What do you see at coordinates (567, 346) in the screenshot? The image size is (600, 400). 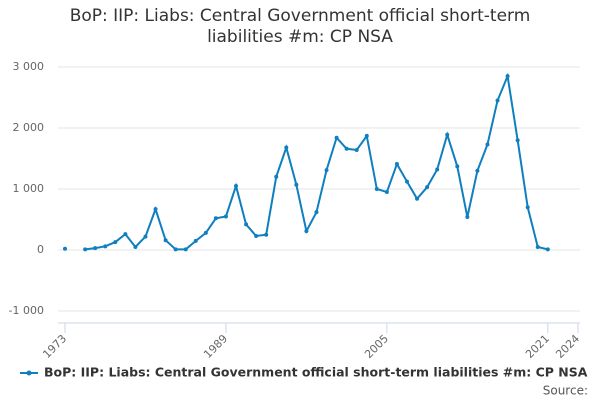 I see `x-tick-label: 2024` at bounding box center [567, 346].